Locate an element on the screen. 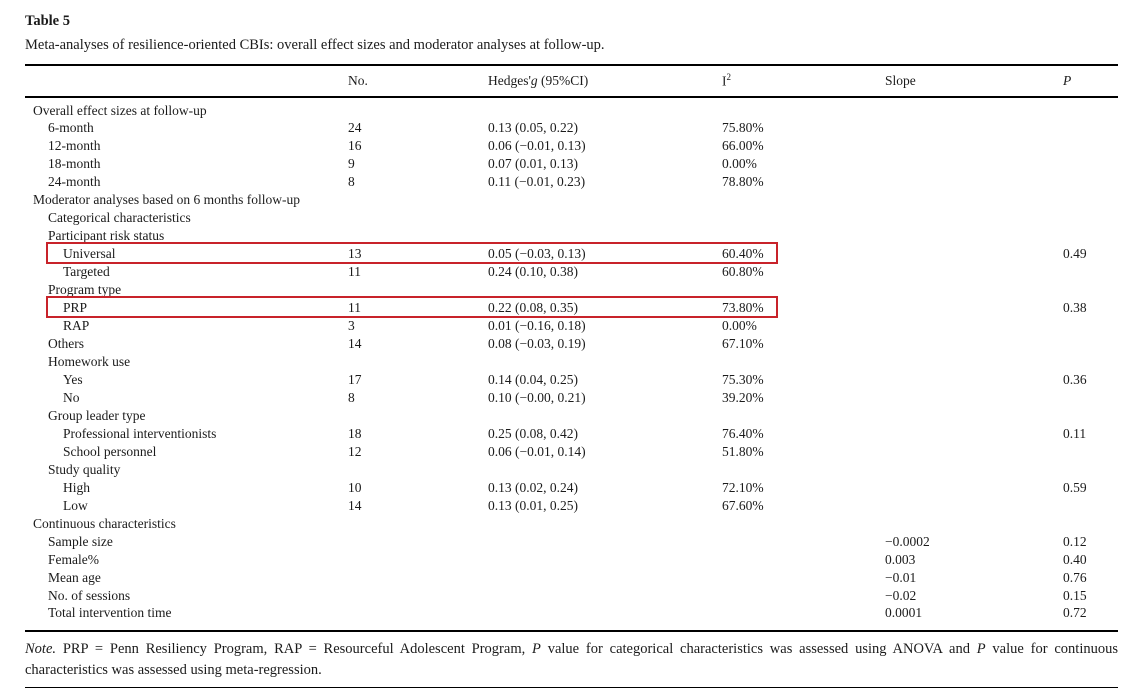 Image resolution: width=1143 pixels, height=688 pixels. cell-no: 11 is located at coordinates (354, 271).